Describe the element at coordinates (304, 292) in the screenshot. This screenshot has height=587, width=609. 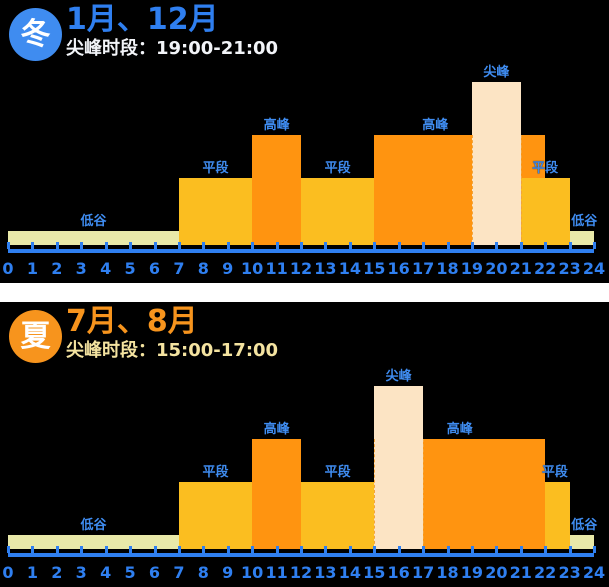
I see `panel-divider` at that location.